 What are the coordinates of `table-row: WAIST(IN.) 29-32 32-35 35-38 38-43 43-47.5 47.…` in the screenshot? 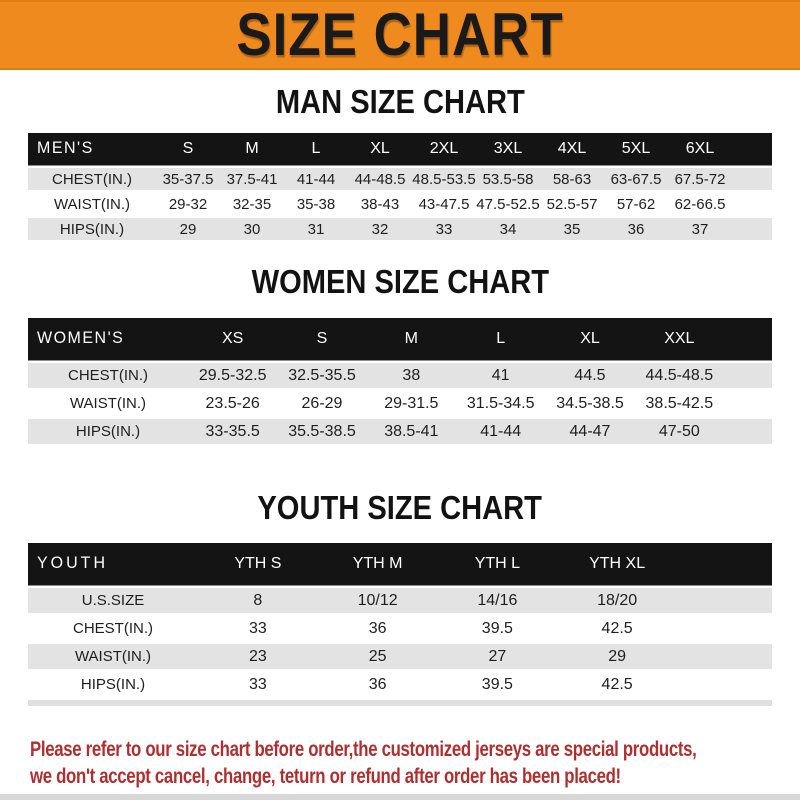 It's located at (400, 204).